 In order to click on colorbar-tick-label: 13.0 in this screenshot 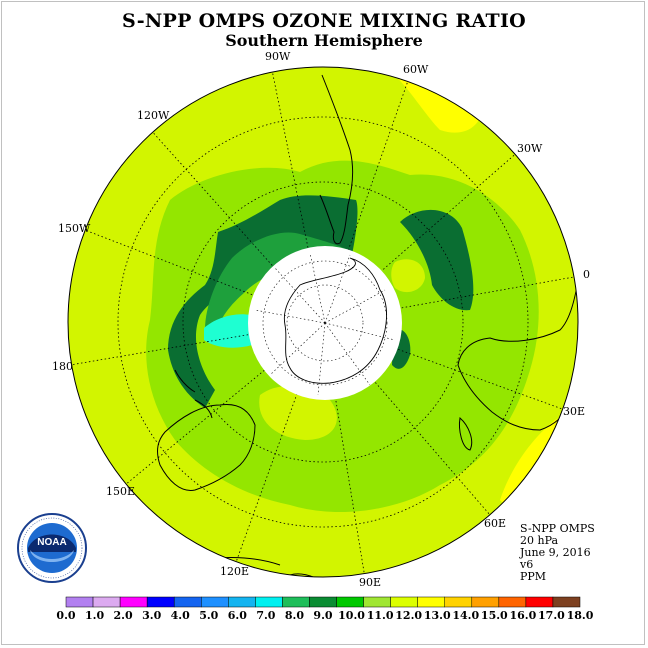, I will do `click(437, 615)`.